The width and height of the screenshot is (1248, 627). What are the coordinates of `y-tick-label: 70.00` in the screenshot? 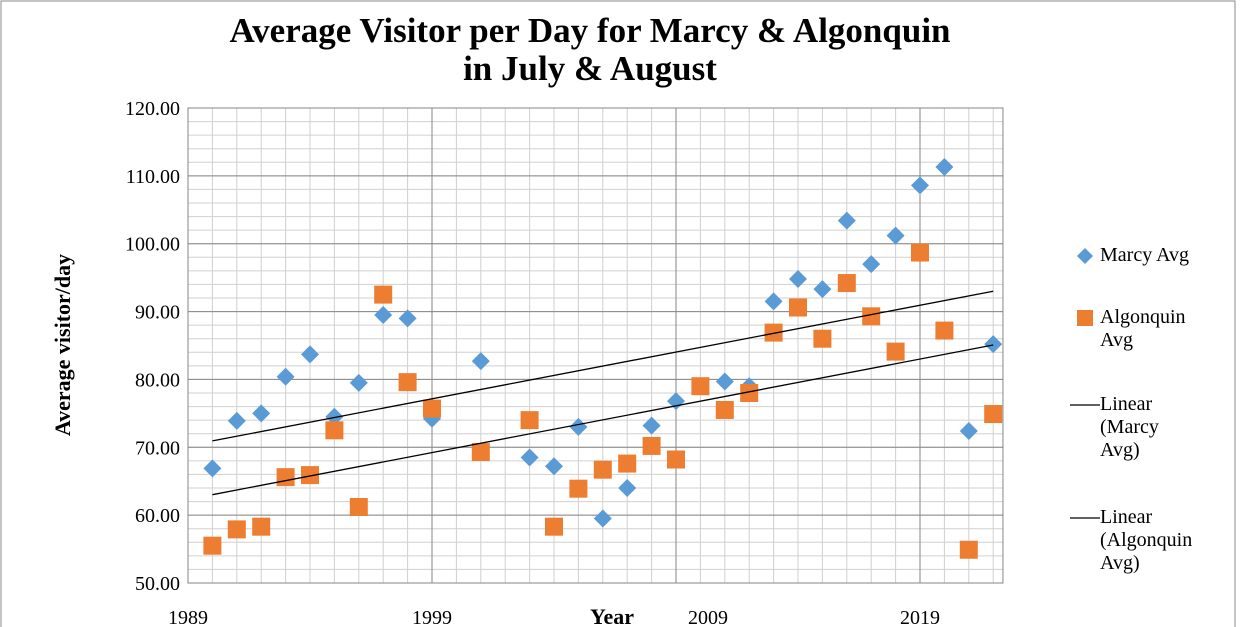 It's located at (157, 448).